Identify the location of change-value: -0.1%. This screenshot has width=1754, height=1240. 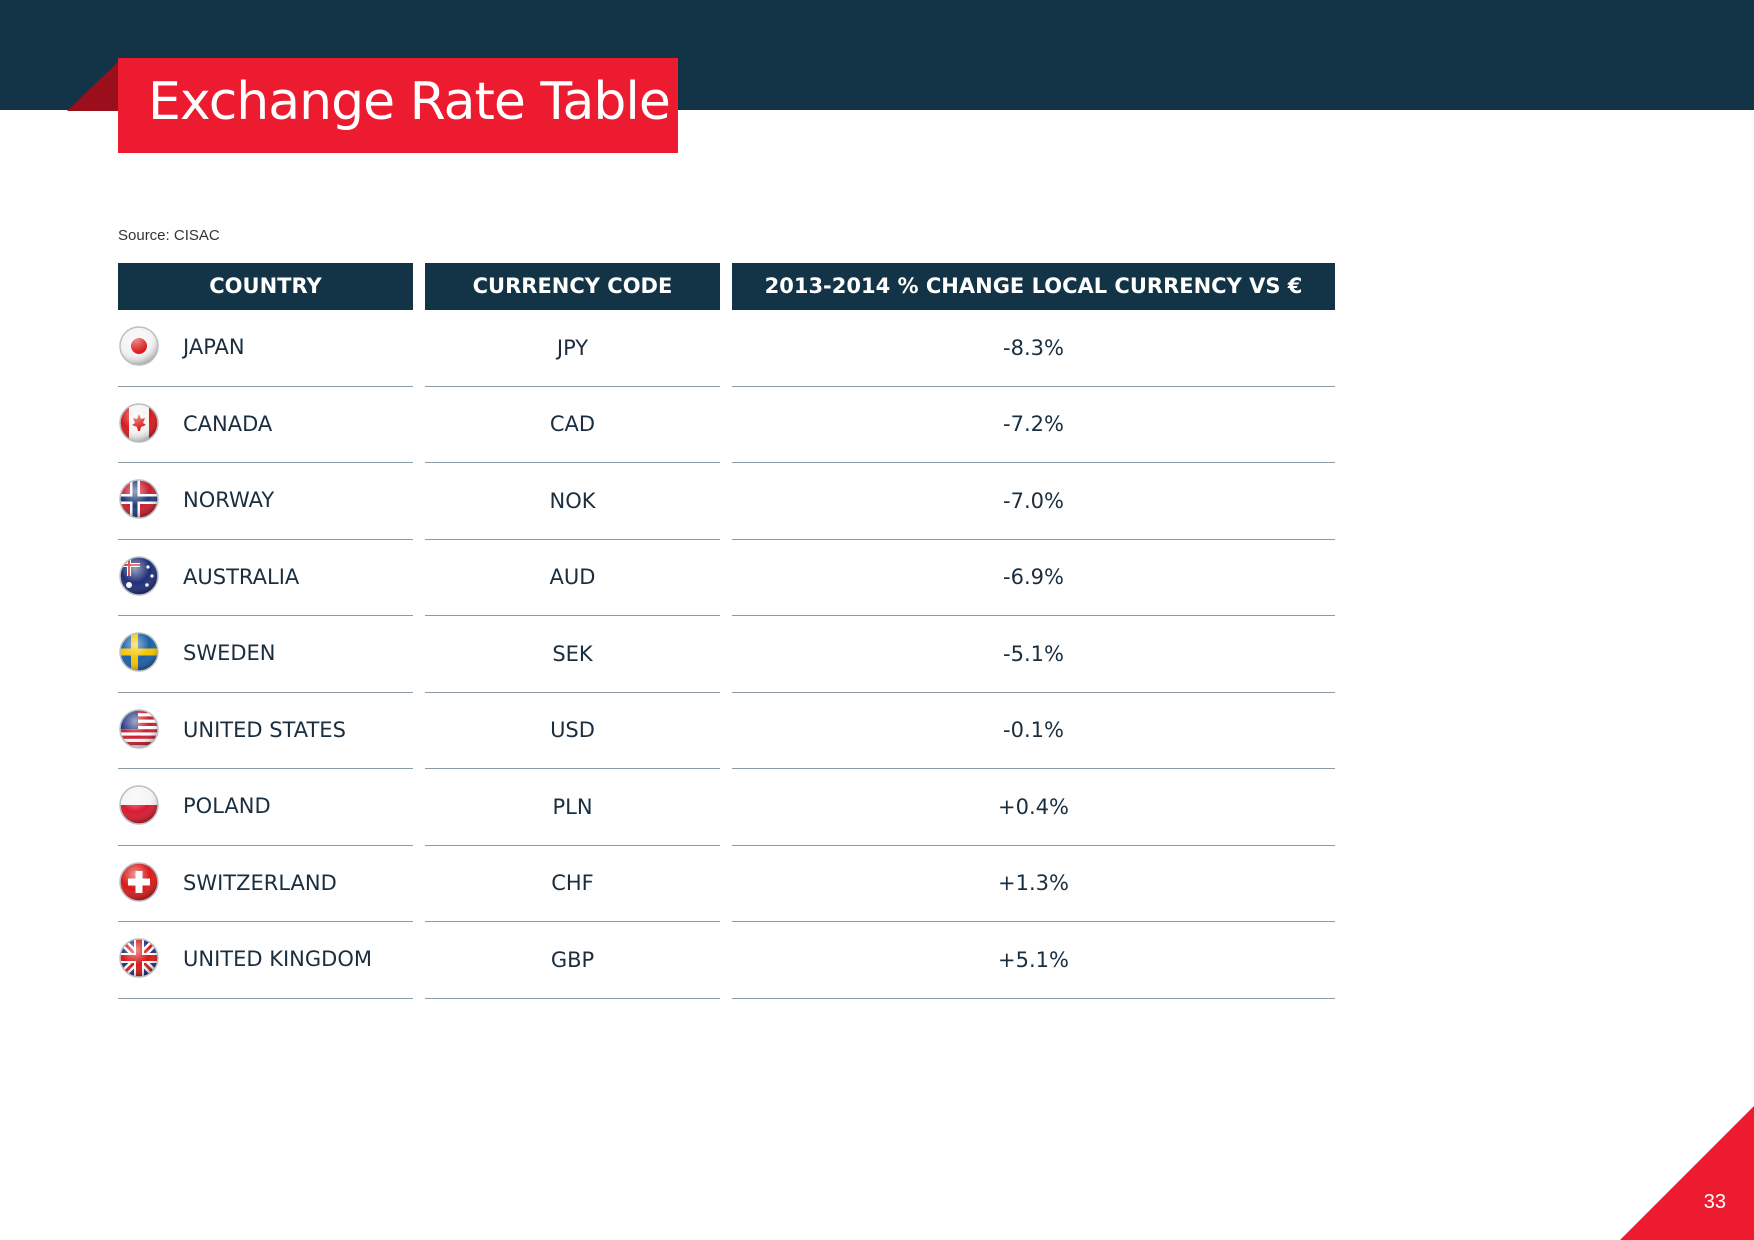
(1033, 730).